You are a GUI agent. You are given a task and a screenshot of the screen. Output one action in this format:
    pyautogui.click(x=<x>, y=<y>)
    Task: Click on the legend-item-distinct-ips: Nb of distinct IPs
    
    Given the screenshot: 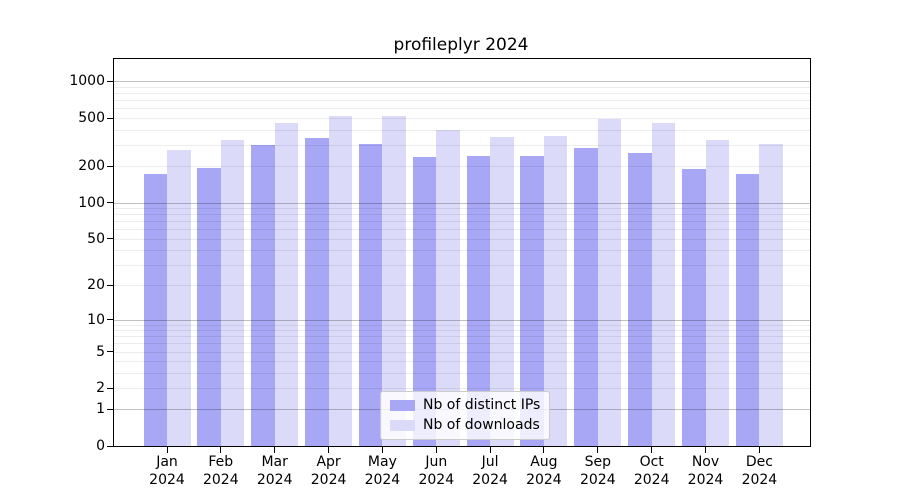 What is the action you would take?
    pyautogui.click(x=465, y=405)
    